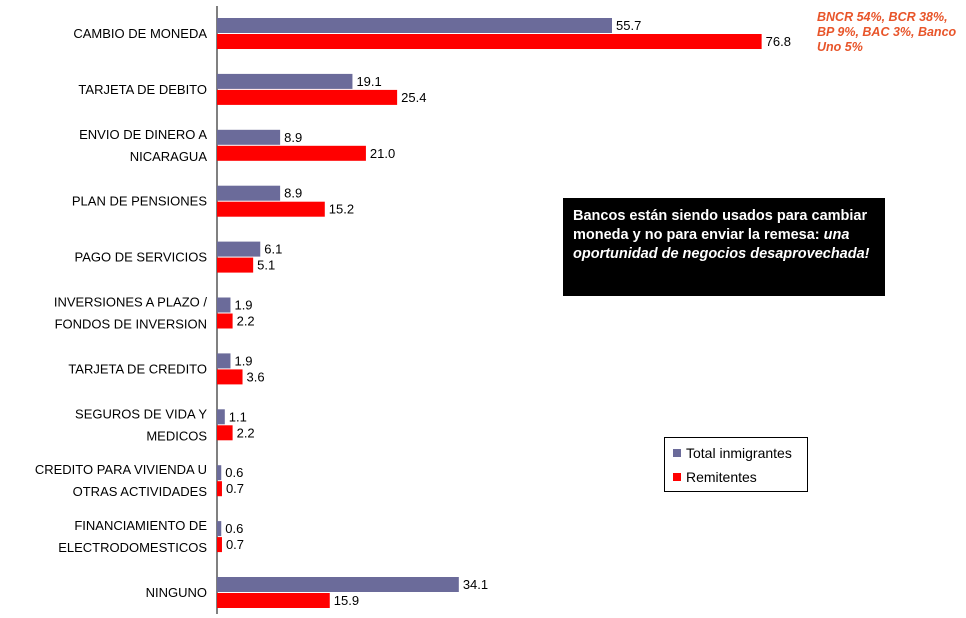 Image resolution: width=966 pixels, height=618 pixels. I want to click on category-label: FINANCIAMIENTO DE, so click(140, 525).